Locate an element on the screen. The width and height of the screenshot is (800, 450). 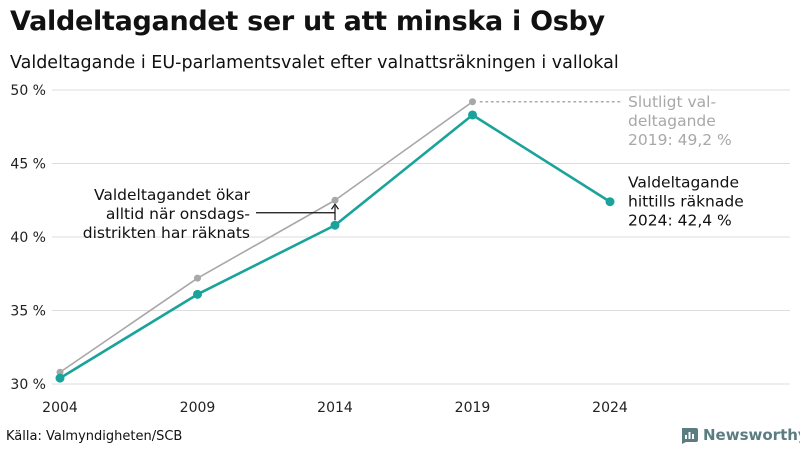
y-tick-label: 35 % is located at coordinates (28, 312).